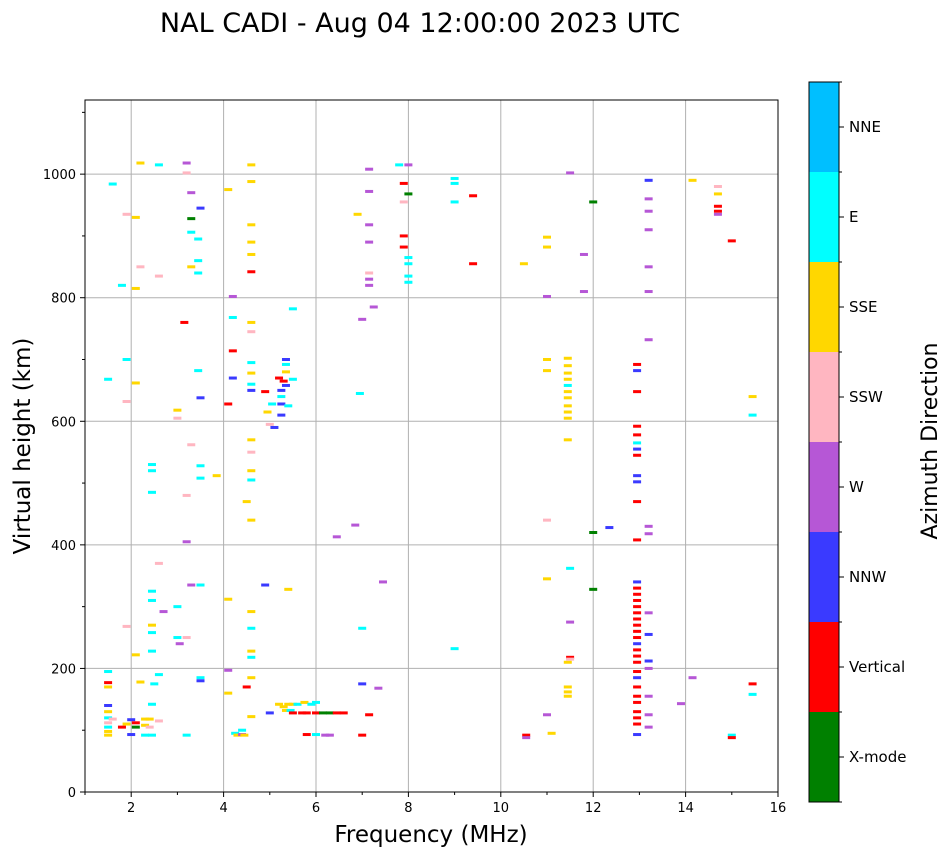  Describe the element at coordinates (131, 808) in the screenshot. I see `x-tick-label: 2` at that location.